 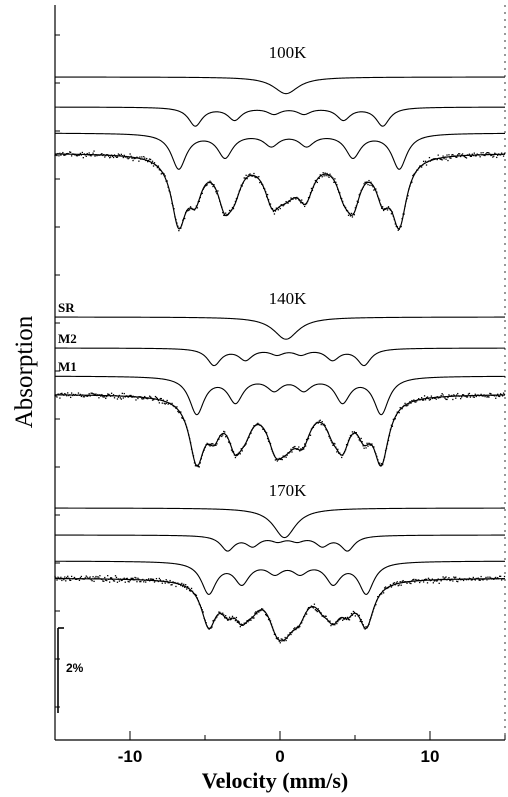 I want to click on x-axis-ticks: -10 0 10, so click(x=280, y=748).